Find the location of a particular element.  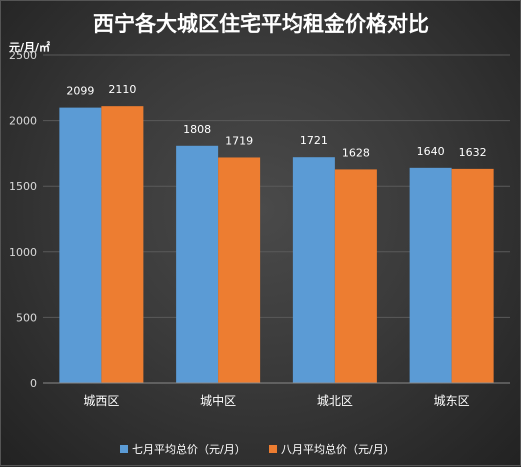

x-tick-label: 城北区 is located at coordinates (335, 401).